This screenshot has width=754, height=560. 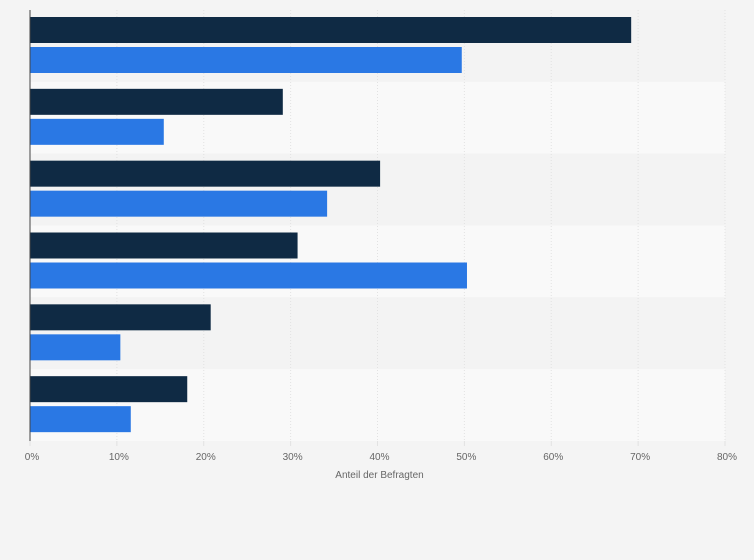 What do you see at coordinates (331, 30) in the screenshot?
I see `bar-cat0-series0` at bounding box center [331, 30].